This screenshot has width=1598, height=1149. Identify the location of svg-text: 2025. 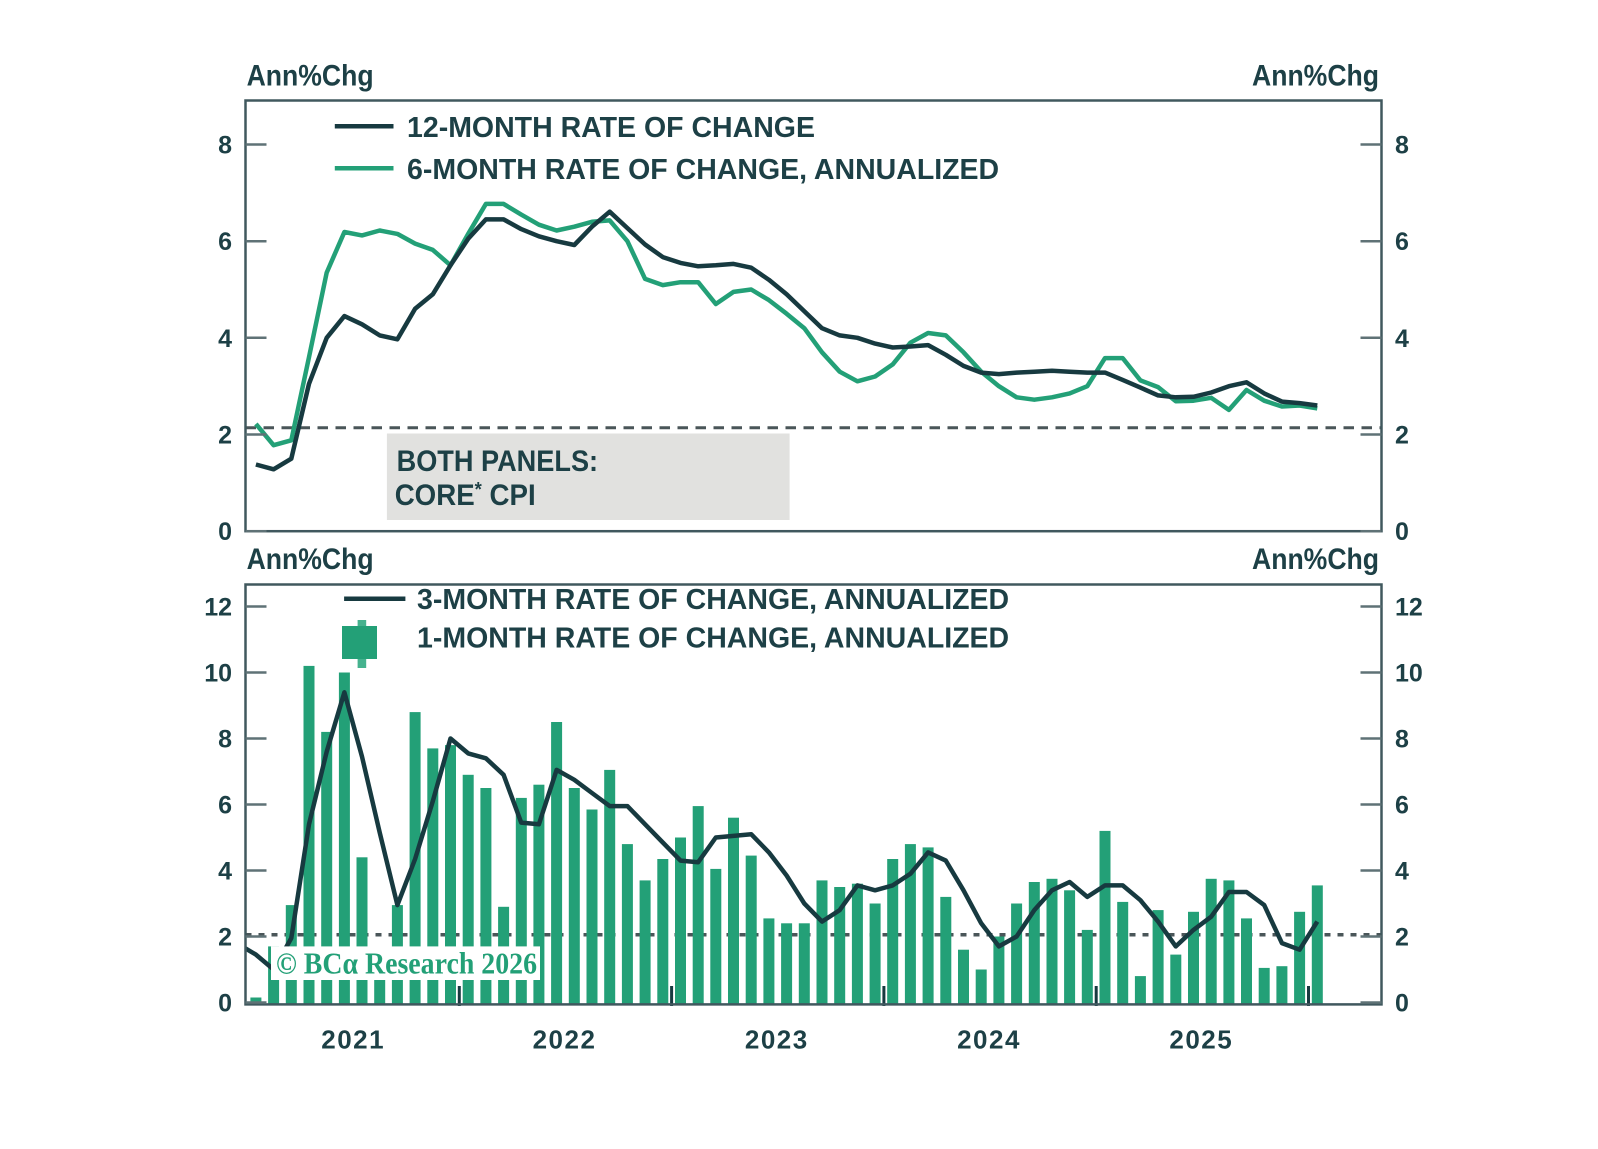
(1201, 1040).